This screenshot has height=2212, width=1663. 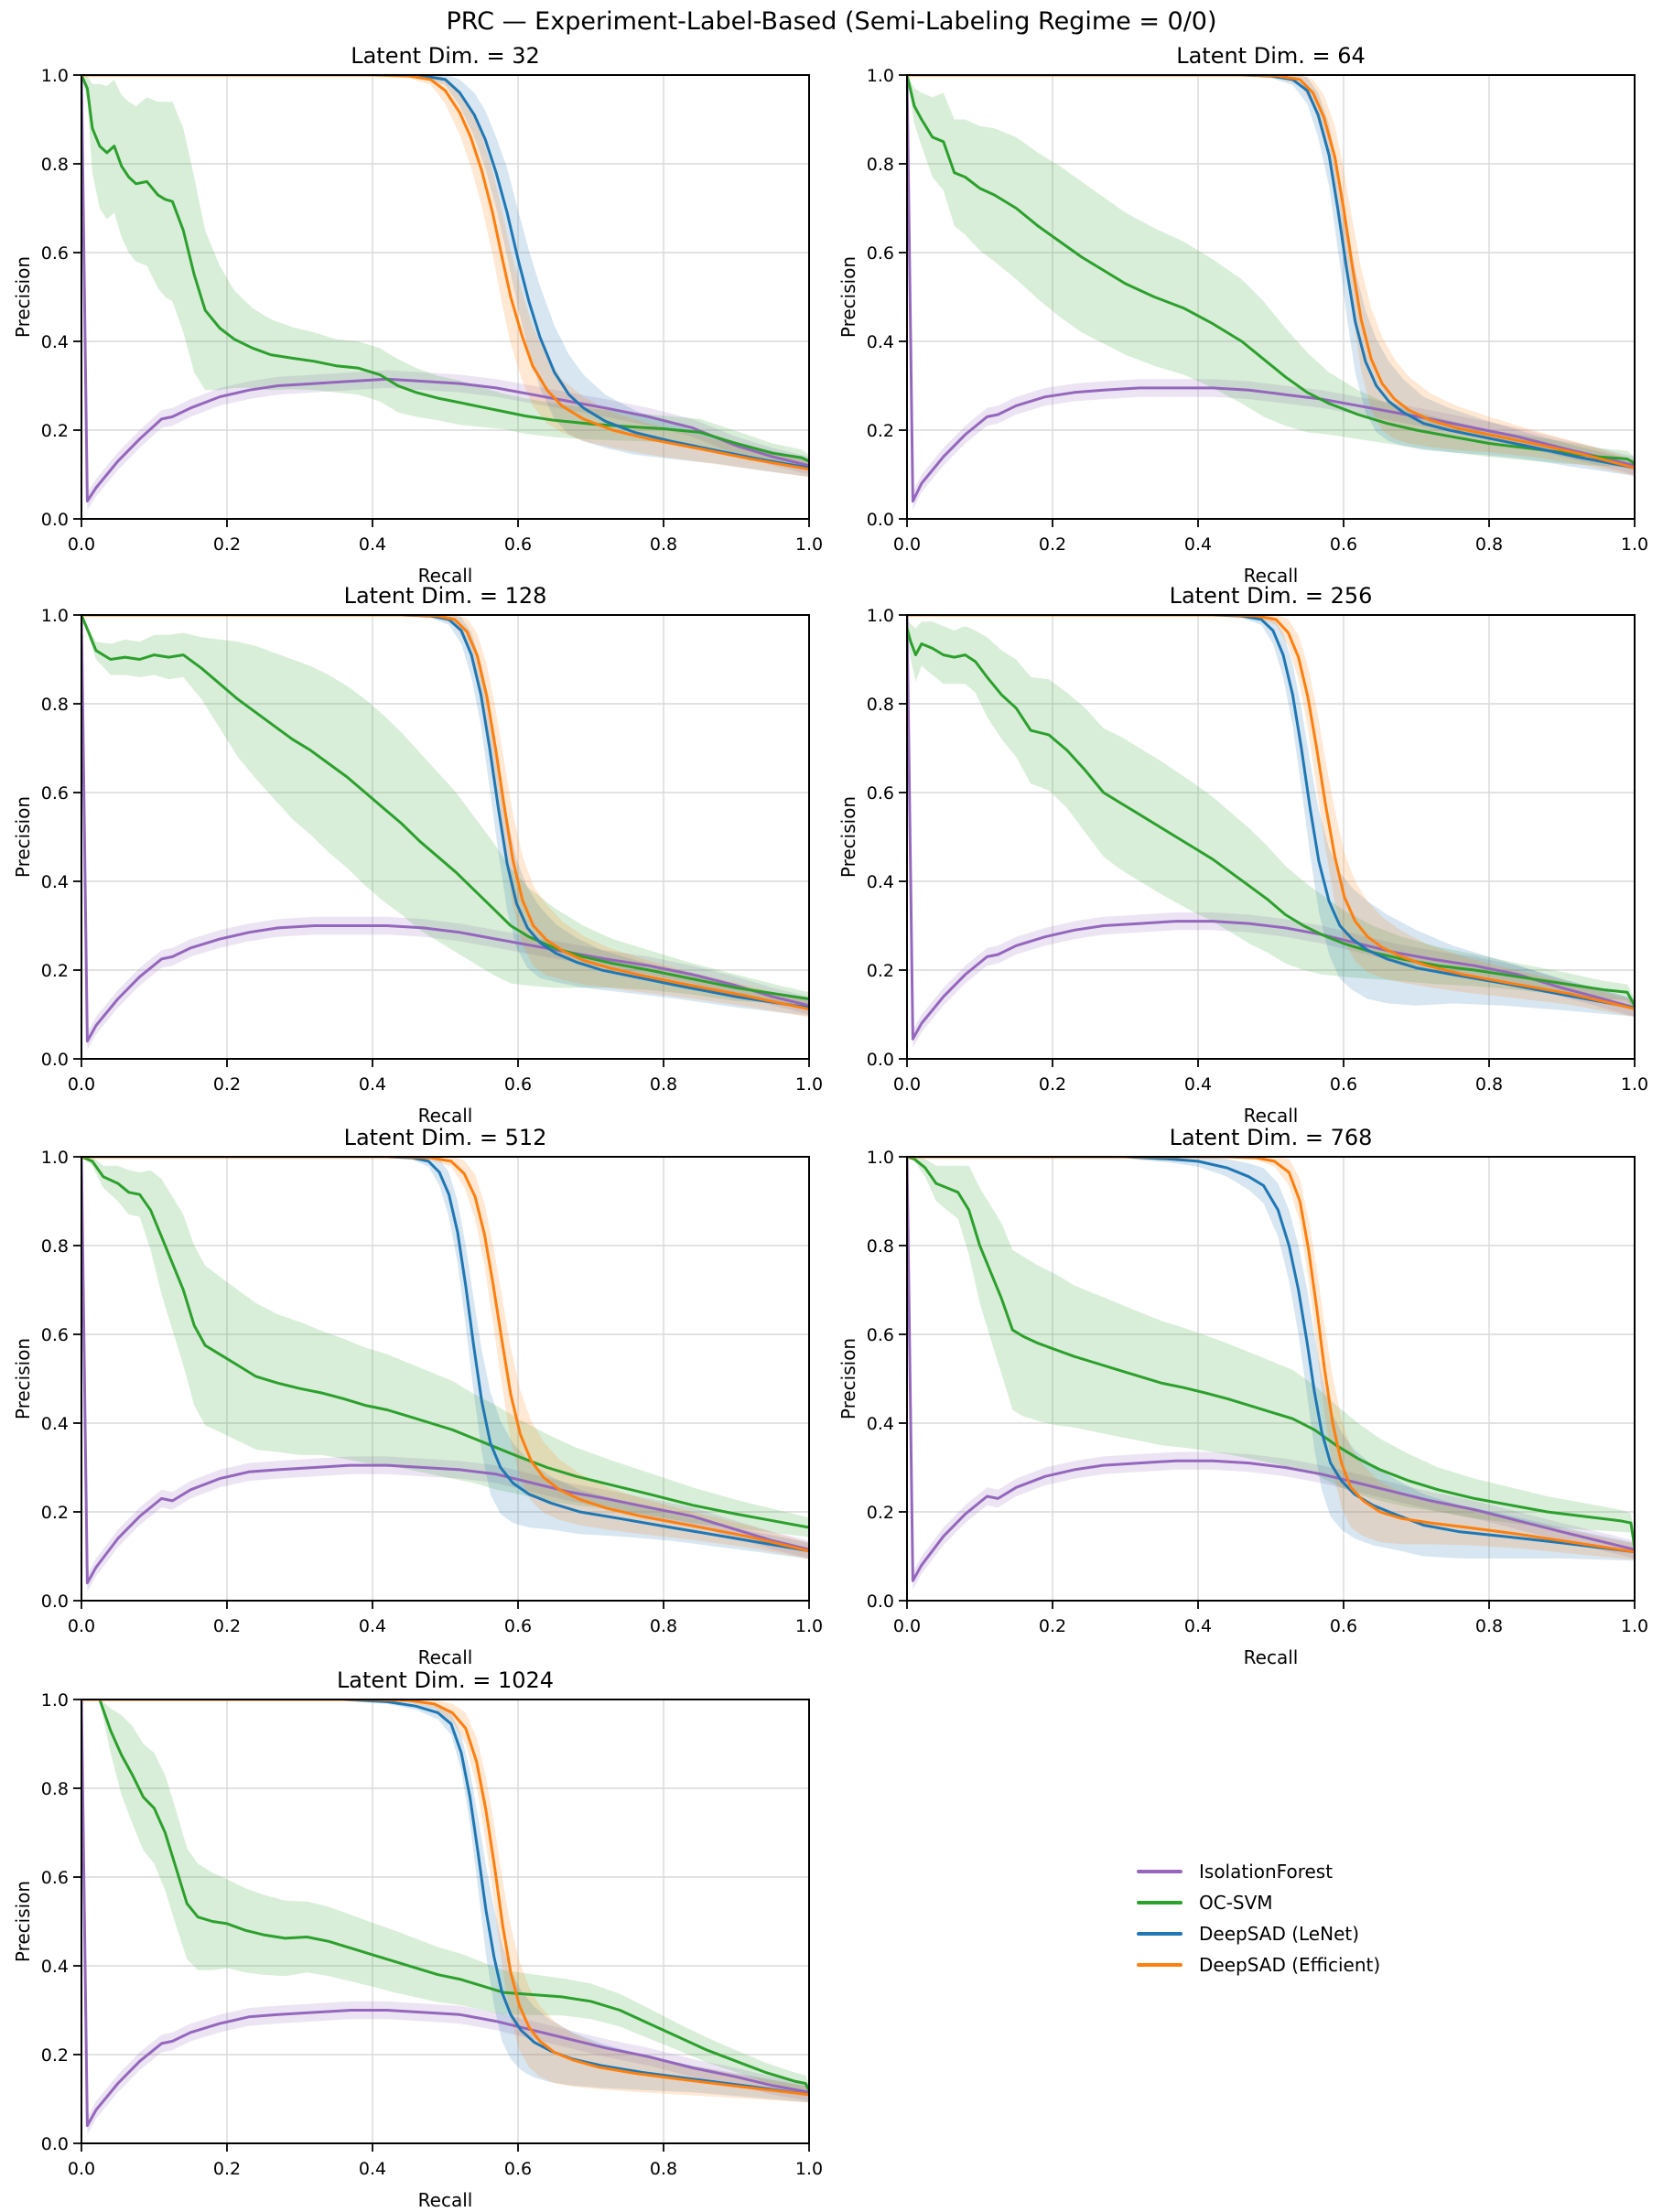 I want to click on legend-label: OC-SVM, so click(x=1236, y=1903).